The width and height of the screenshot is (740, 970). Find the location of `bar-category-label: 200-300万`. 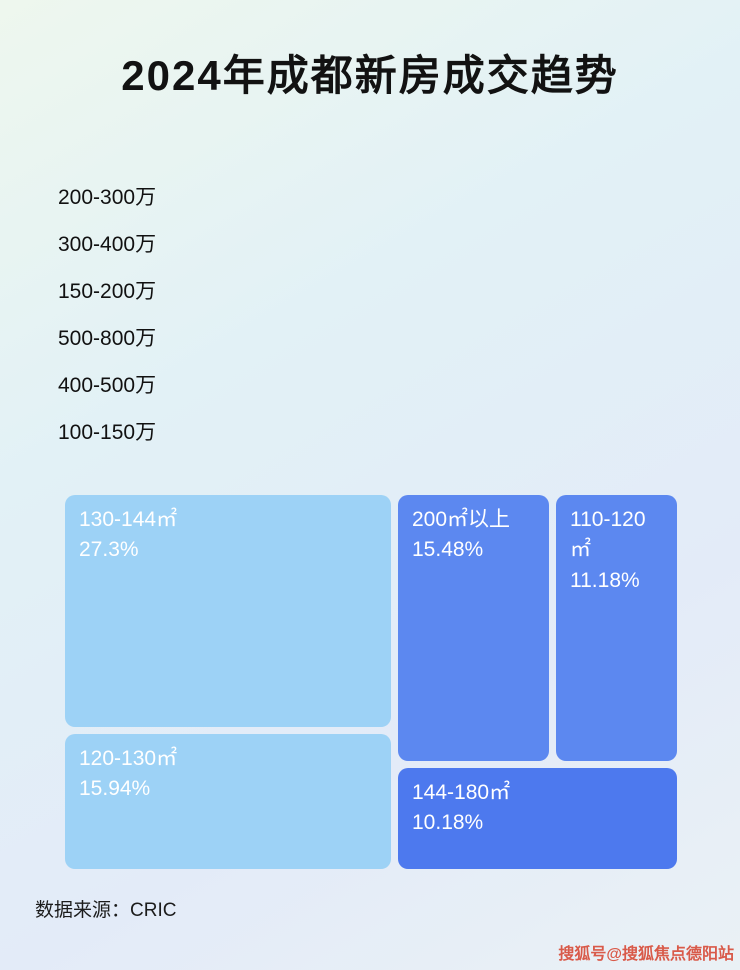

bar-category-label: 200-300万 is located at coordinates (107, 197).